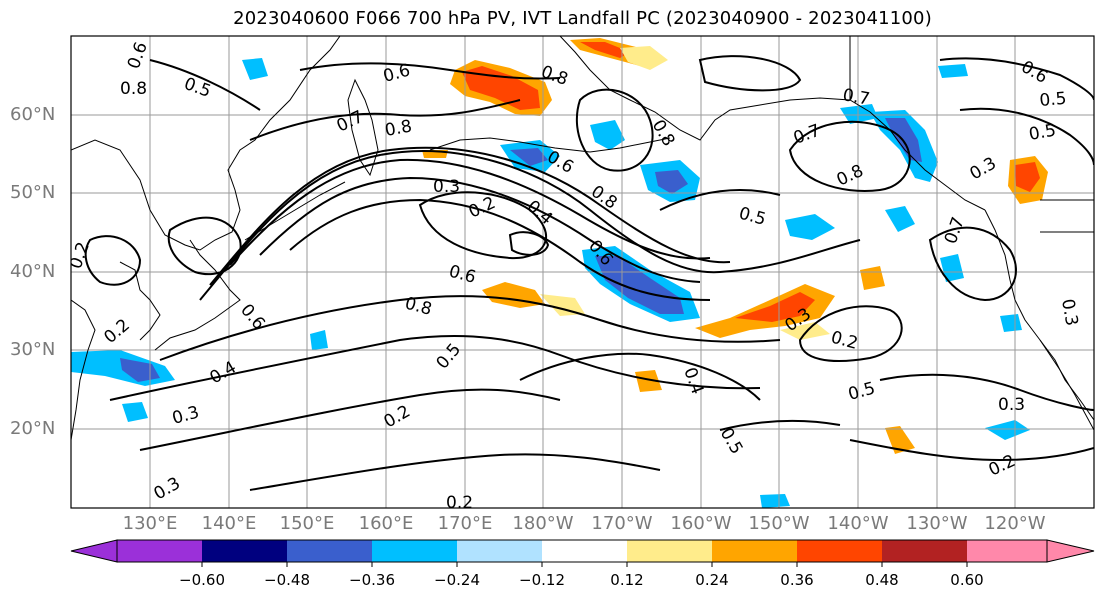  I want to click on contour-mid2, so click(640, 376).